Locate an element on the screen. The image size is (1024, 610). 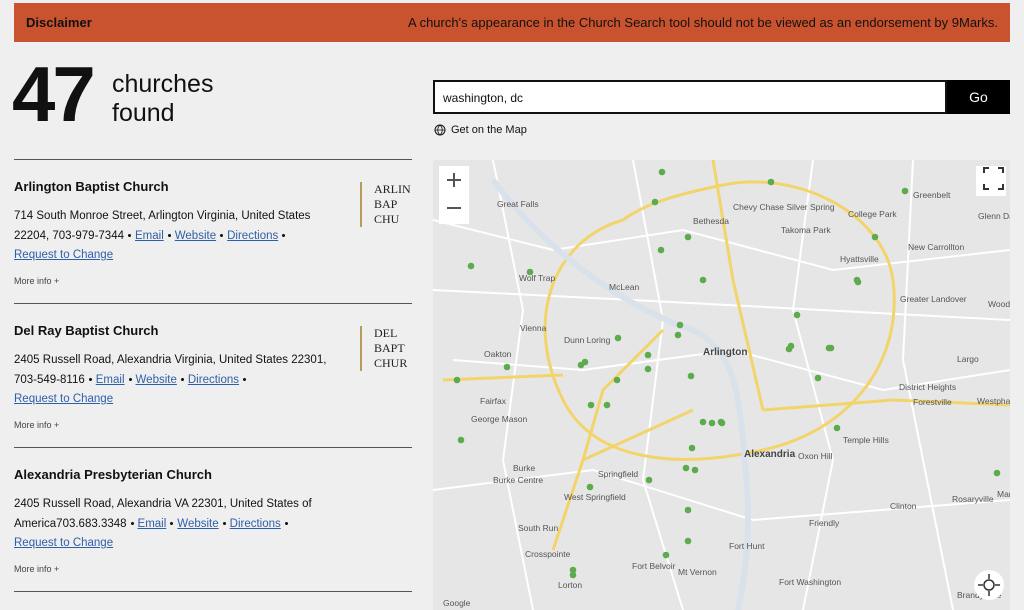
map-label: Friendly is located at coordinates (824, 523).